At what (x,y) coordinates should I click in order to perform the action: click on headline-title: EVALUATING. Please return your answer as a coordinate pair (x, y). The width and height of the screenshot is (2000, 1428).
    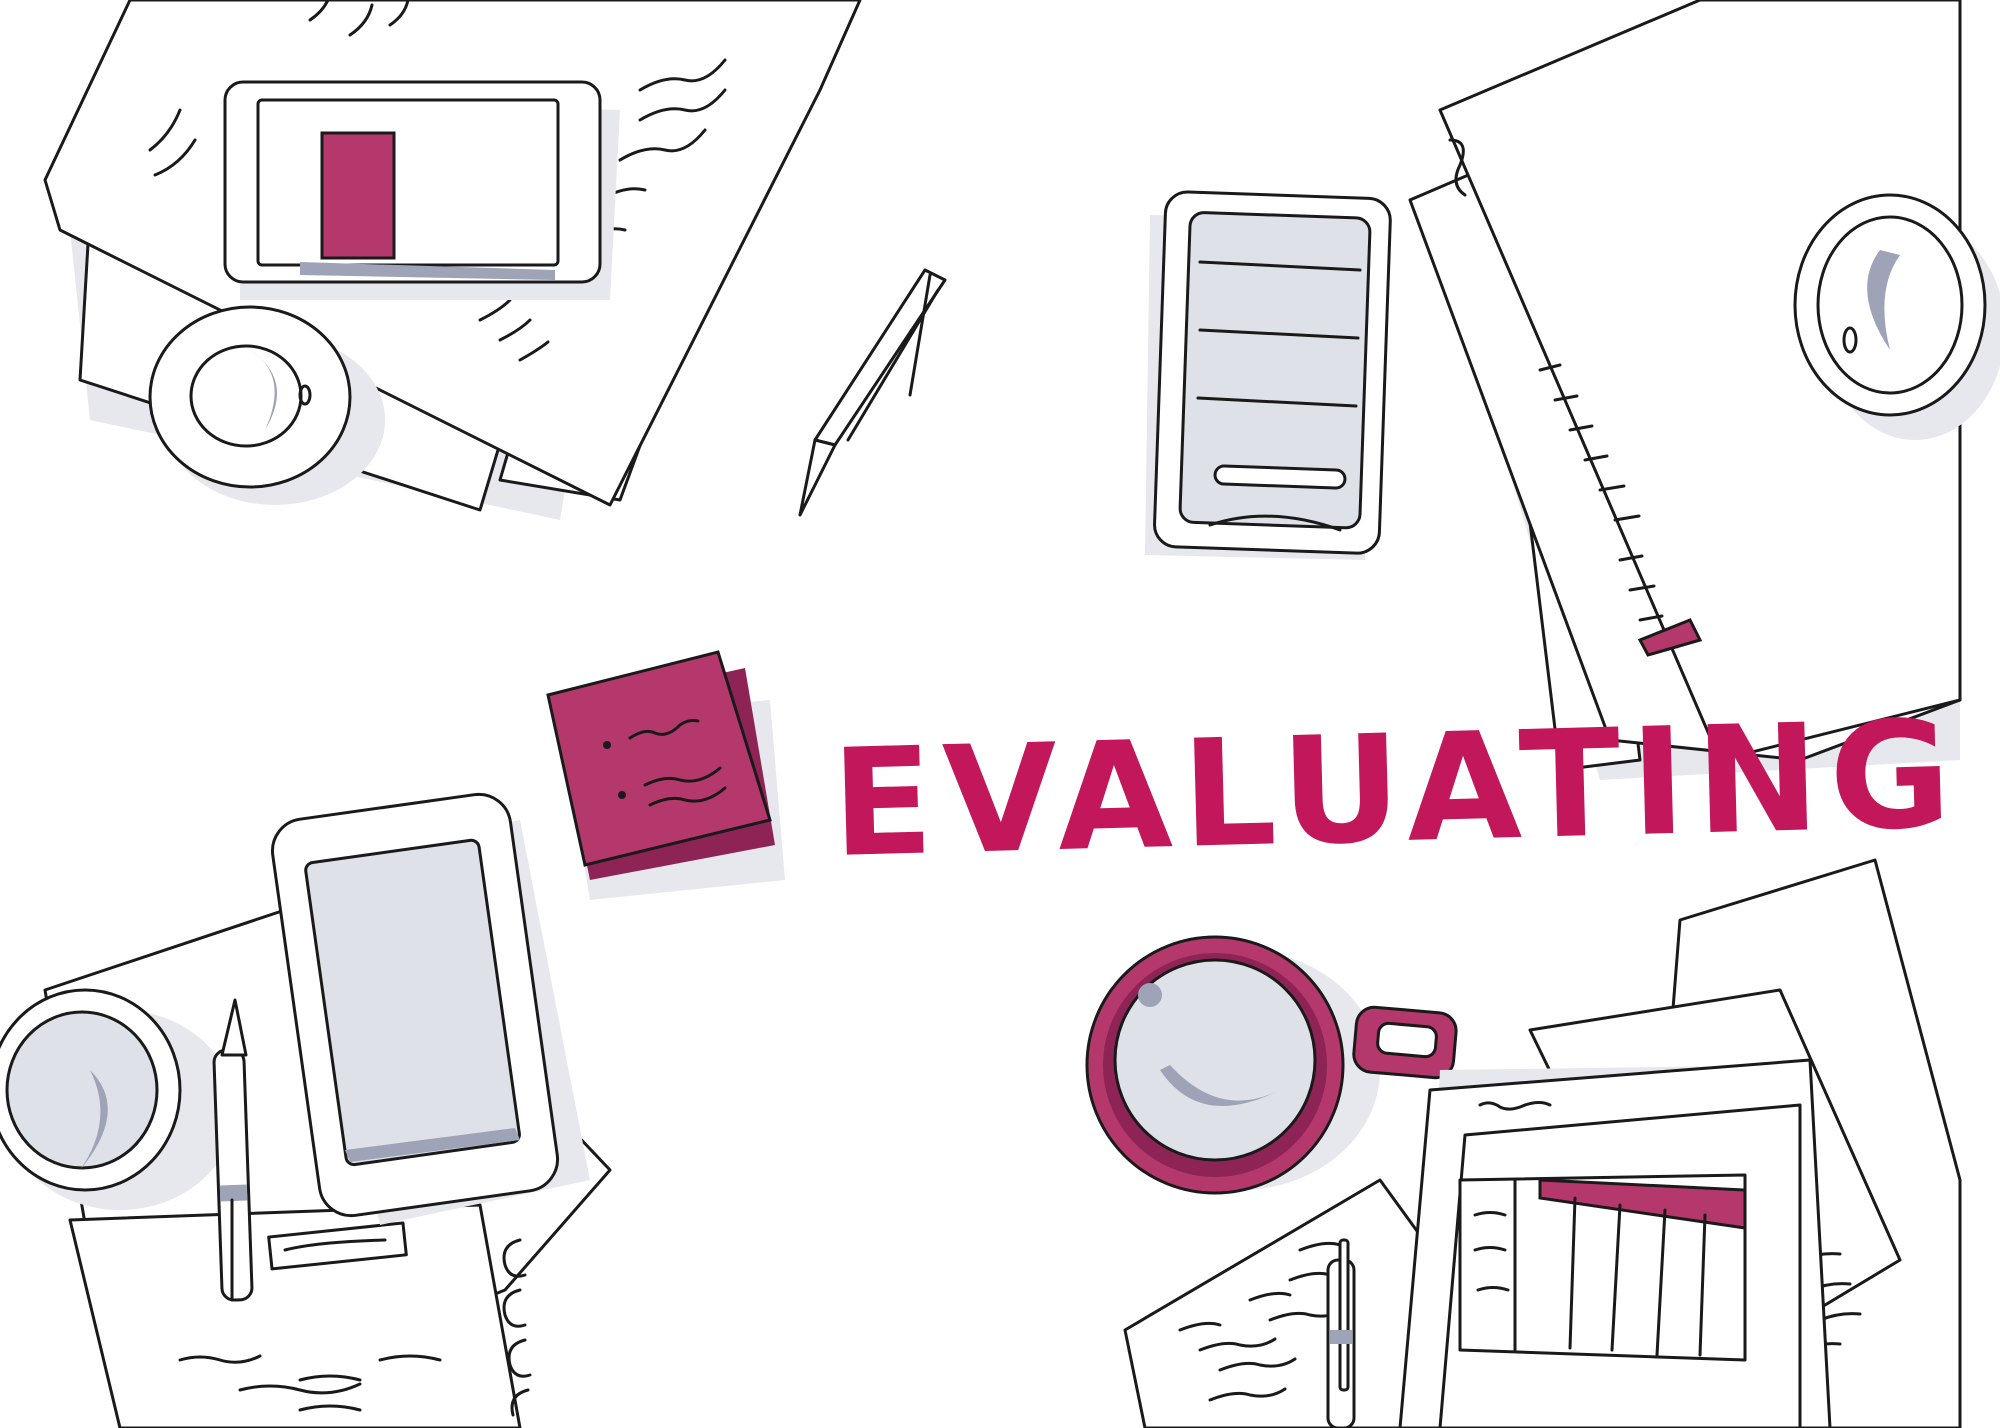
    Looking at the image, I should click on (1396, 789).